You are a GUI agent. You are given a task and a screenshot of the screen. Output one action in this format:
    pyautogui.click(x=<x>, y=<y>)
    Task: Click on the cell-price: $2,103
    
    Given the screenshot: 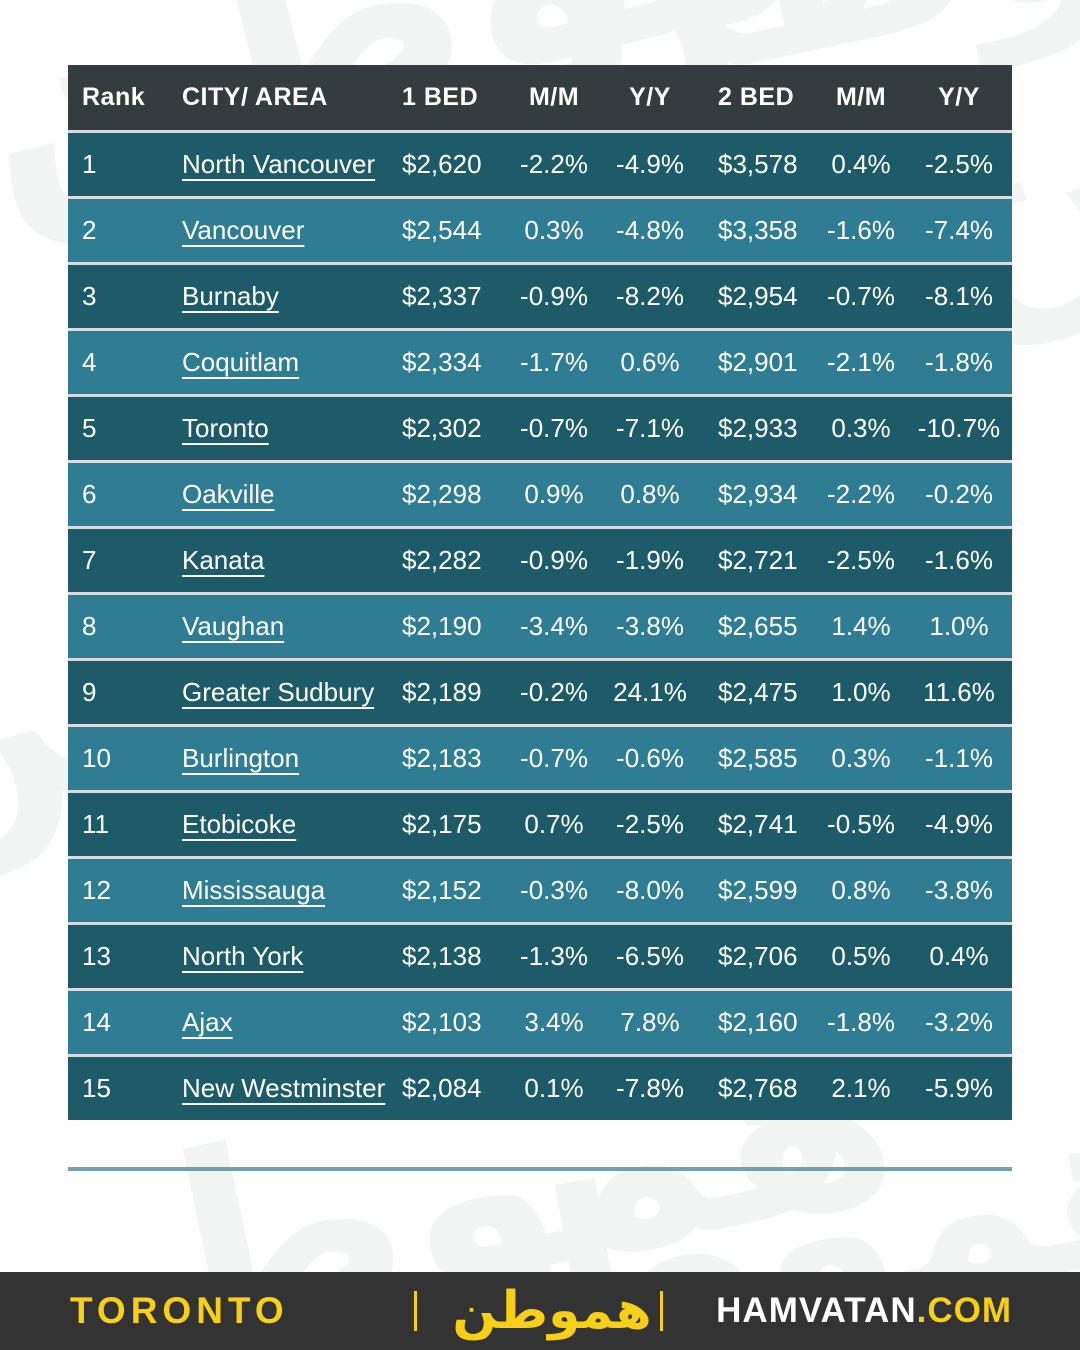 What is the action you would take?
    pyautogui.click(x=456, y=1021)
    